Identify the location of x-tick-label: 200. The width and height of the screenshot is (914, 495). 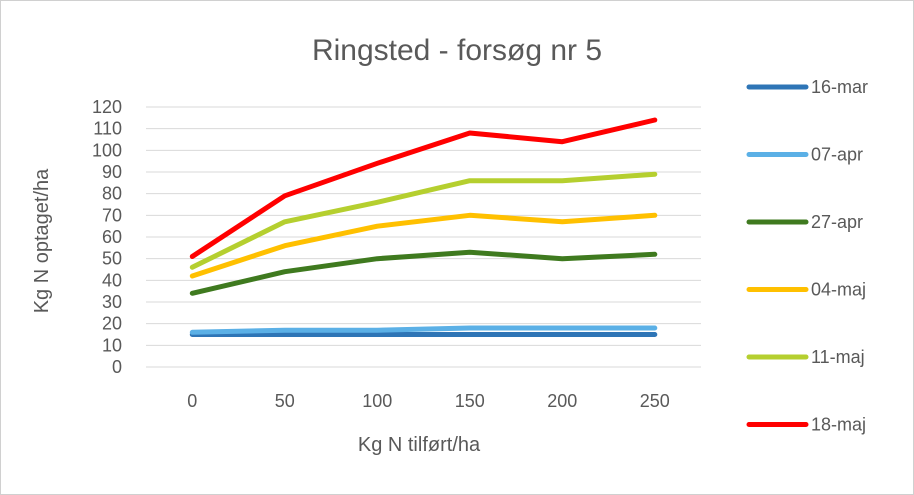
(562, 401).